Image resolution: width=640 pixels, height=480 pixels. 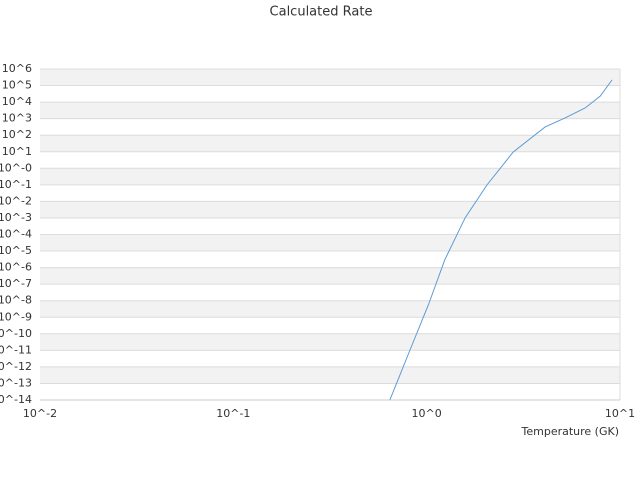 What do you see at coordinates (17, 134) in the screenshot?
I see `y-tick-label: 10^2` at bounding box center [17, 134].